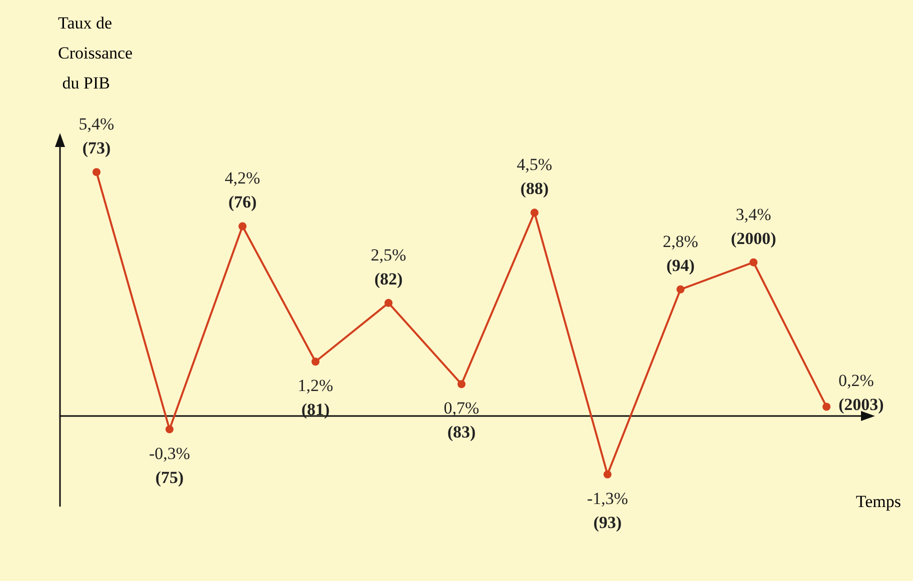  What do you see at coordinates (242, 190) in the screenshot?
I see `data-label: 4,2% (76)` at bounding box center [242, 190].